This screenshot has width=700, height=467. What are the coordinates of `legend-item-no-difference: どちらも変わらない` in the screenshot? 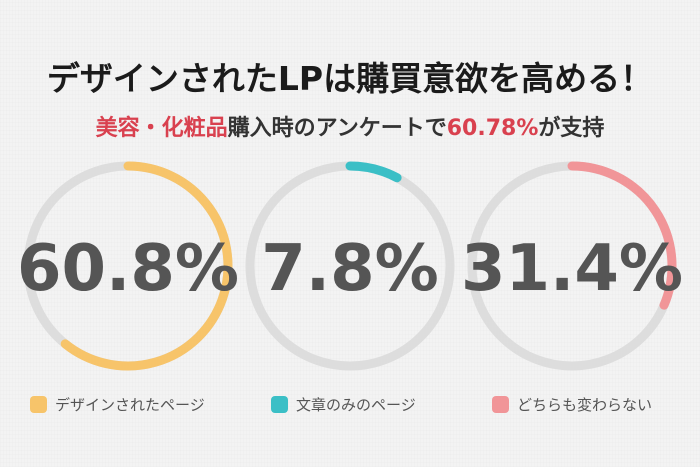 It's located at (572, 404).